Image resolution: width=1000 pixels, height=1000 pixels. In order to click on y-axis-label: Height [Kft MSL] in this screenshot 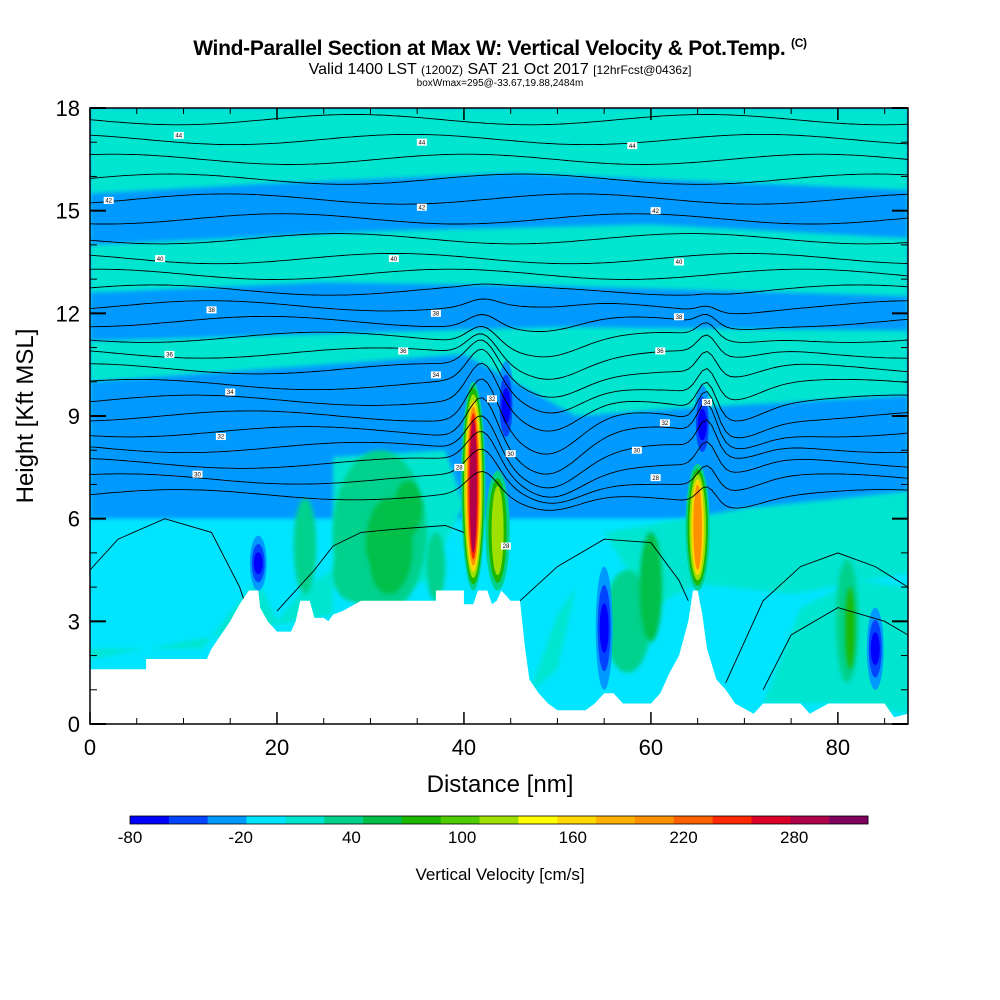, I will do `click(25, 416)`.